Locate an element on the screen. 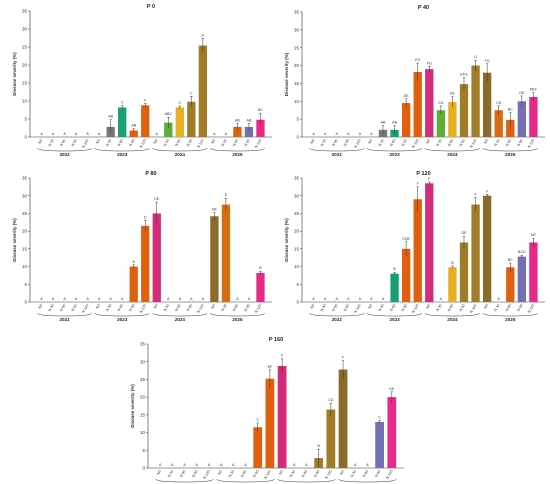  year-label: 2025 is located at coordinates (510, 319).